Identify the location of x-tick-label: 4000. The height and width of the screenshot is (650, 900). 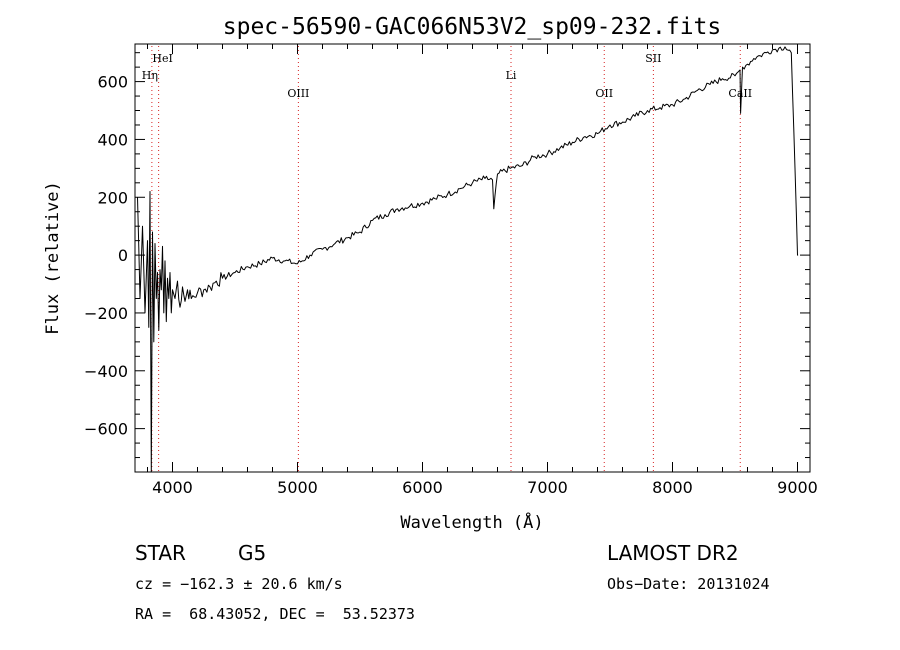
(172, 487).